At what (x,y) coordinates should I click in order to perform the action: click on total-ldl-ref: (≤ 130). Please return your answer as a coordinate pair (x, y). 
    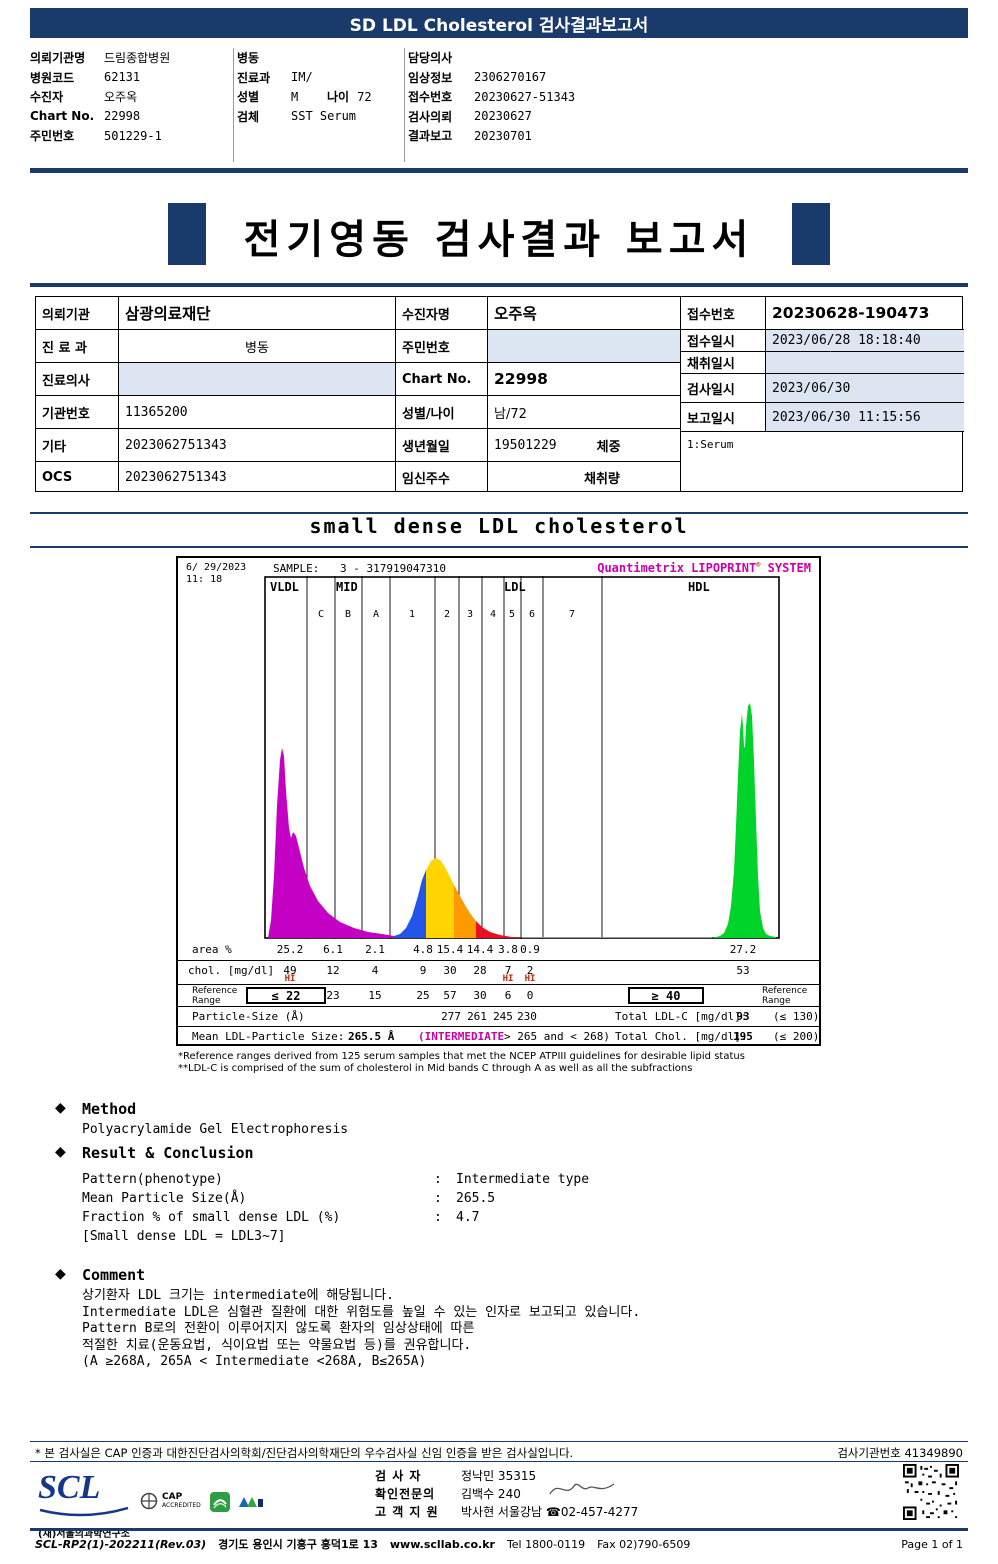
    Looking at the image, I should click on (796, 1016).